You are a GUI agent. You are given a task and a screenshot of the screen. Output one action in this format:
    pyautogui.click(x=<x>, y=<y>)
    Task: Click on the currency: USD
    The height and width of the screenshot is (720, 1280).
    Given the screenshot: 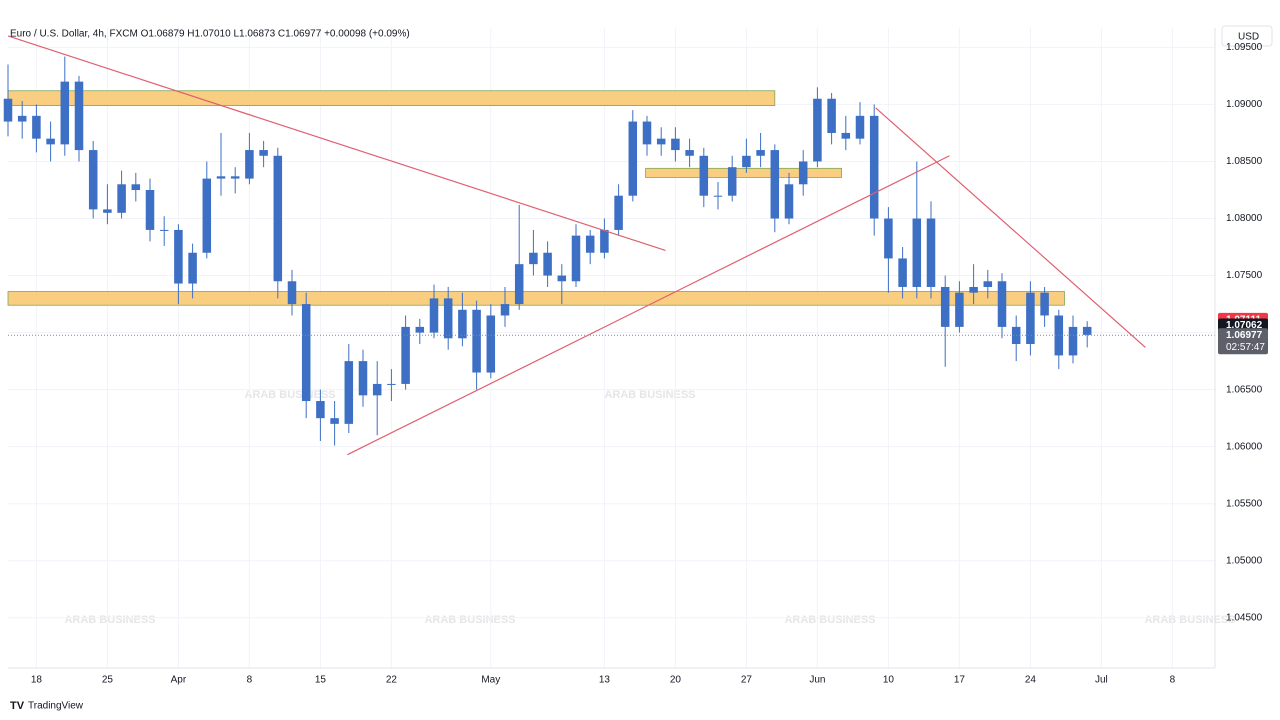 What is the action you would take?
    pyautogui.click(x=1248, y=37)
    